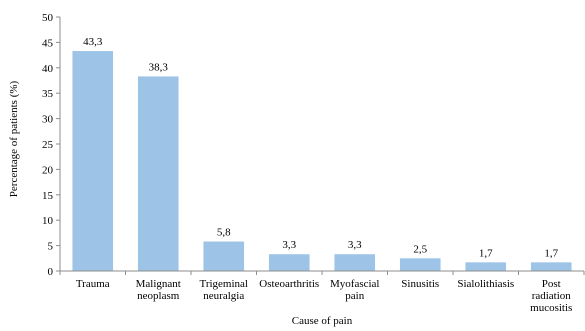  I want to click on x-tick-label: Osteoarthritis, so click(289, 284).